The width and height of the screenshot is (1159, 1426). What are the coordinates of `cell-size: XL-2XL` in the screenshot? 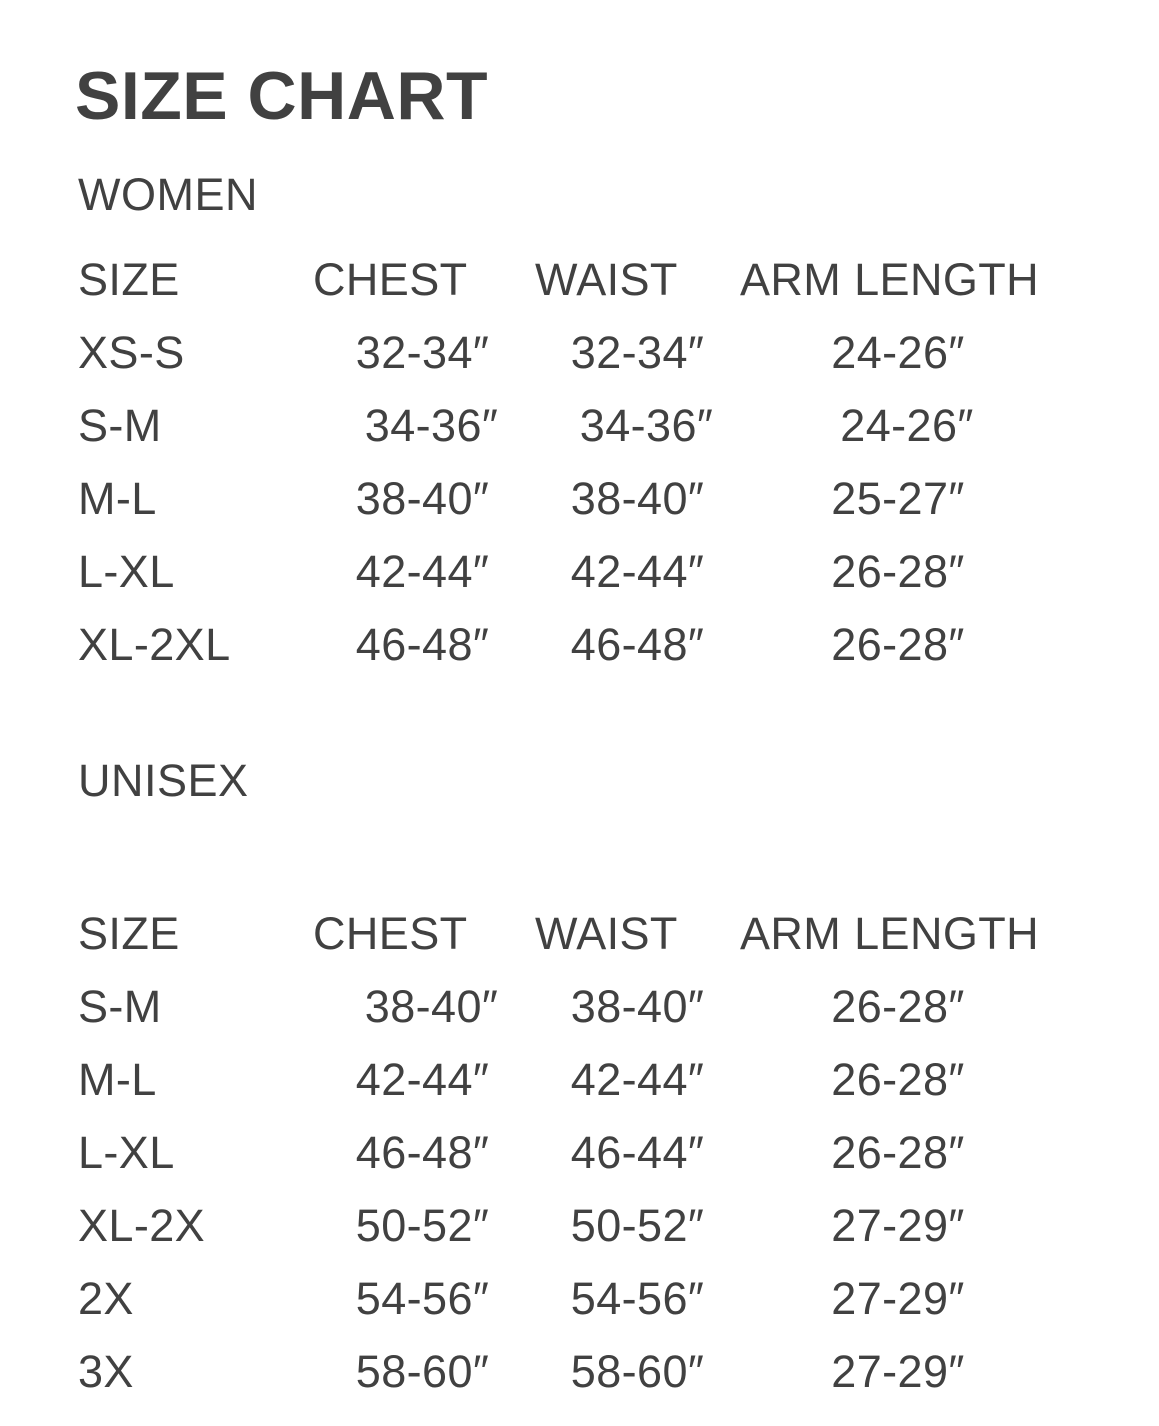 It's located at (154, 644).